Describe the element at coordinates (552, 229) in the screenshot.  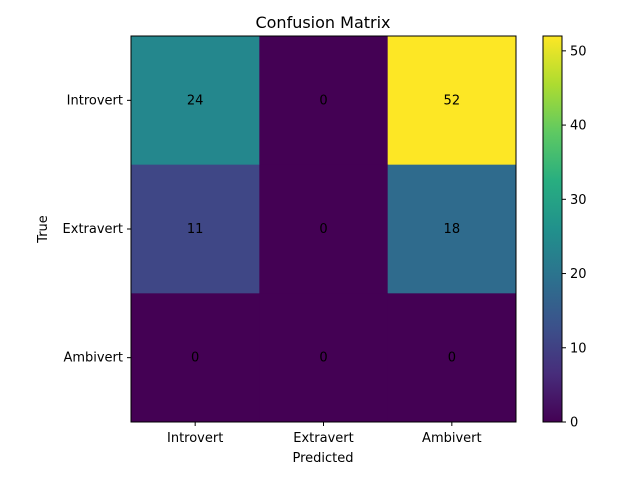
I see `colorbar` at that location.